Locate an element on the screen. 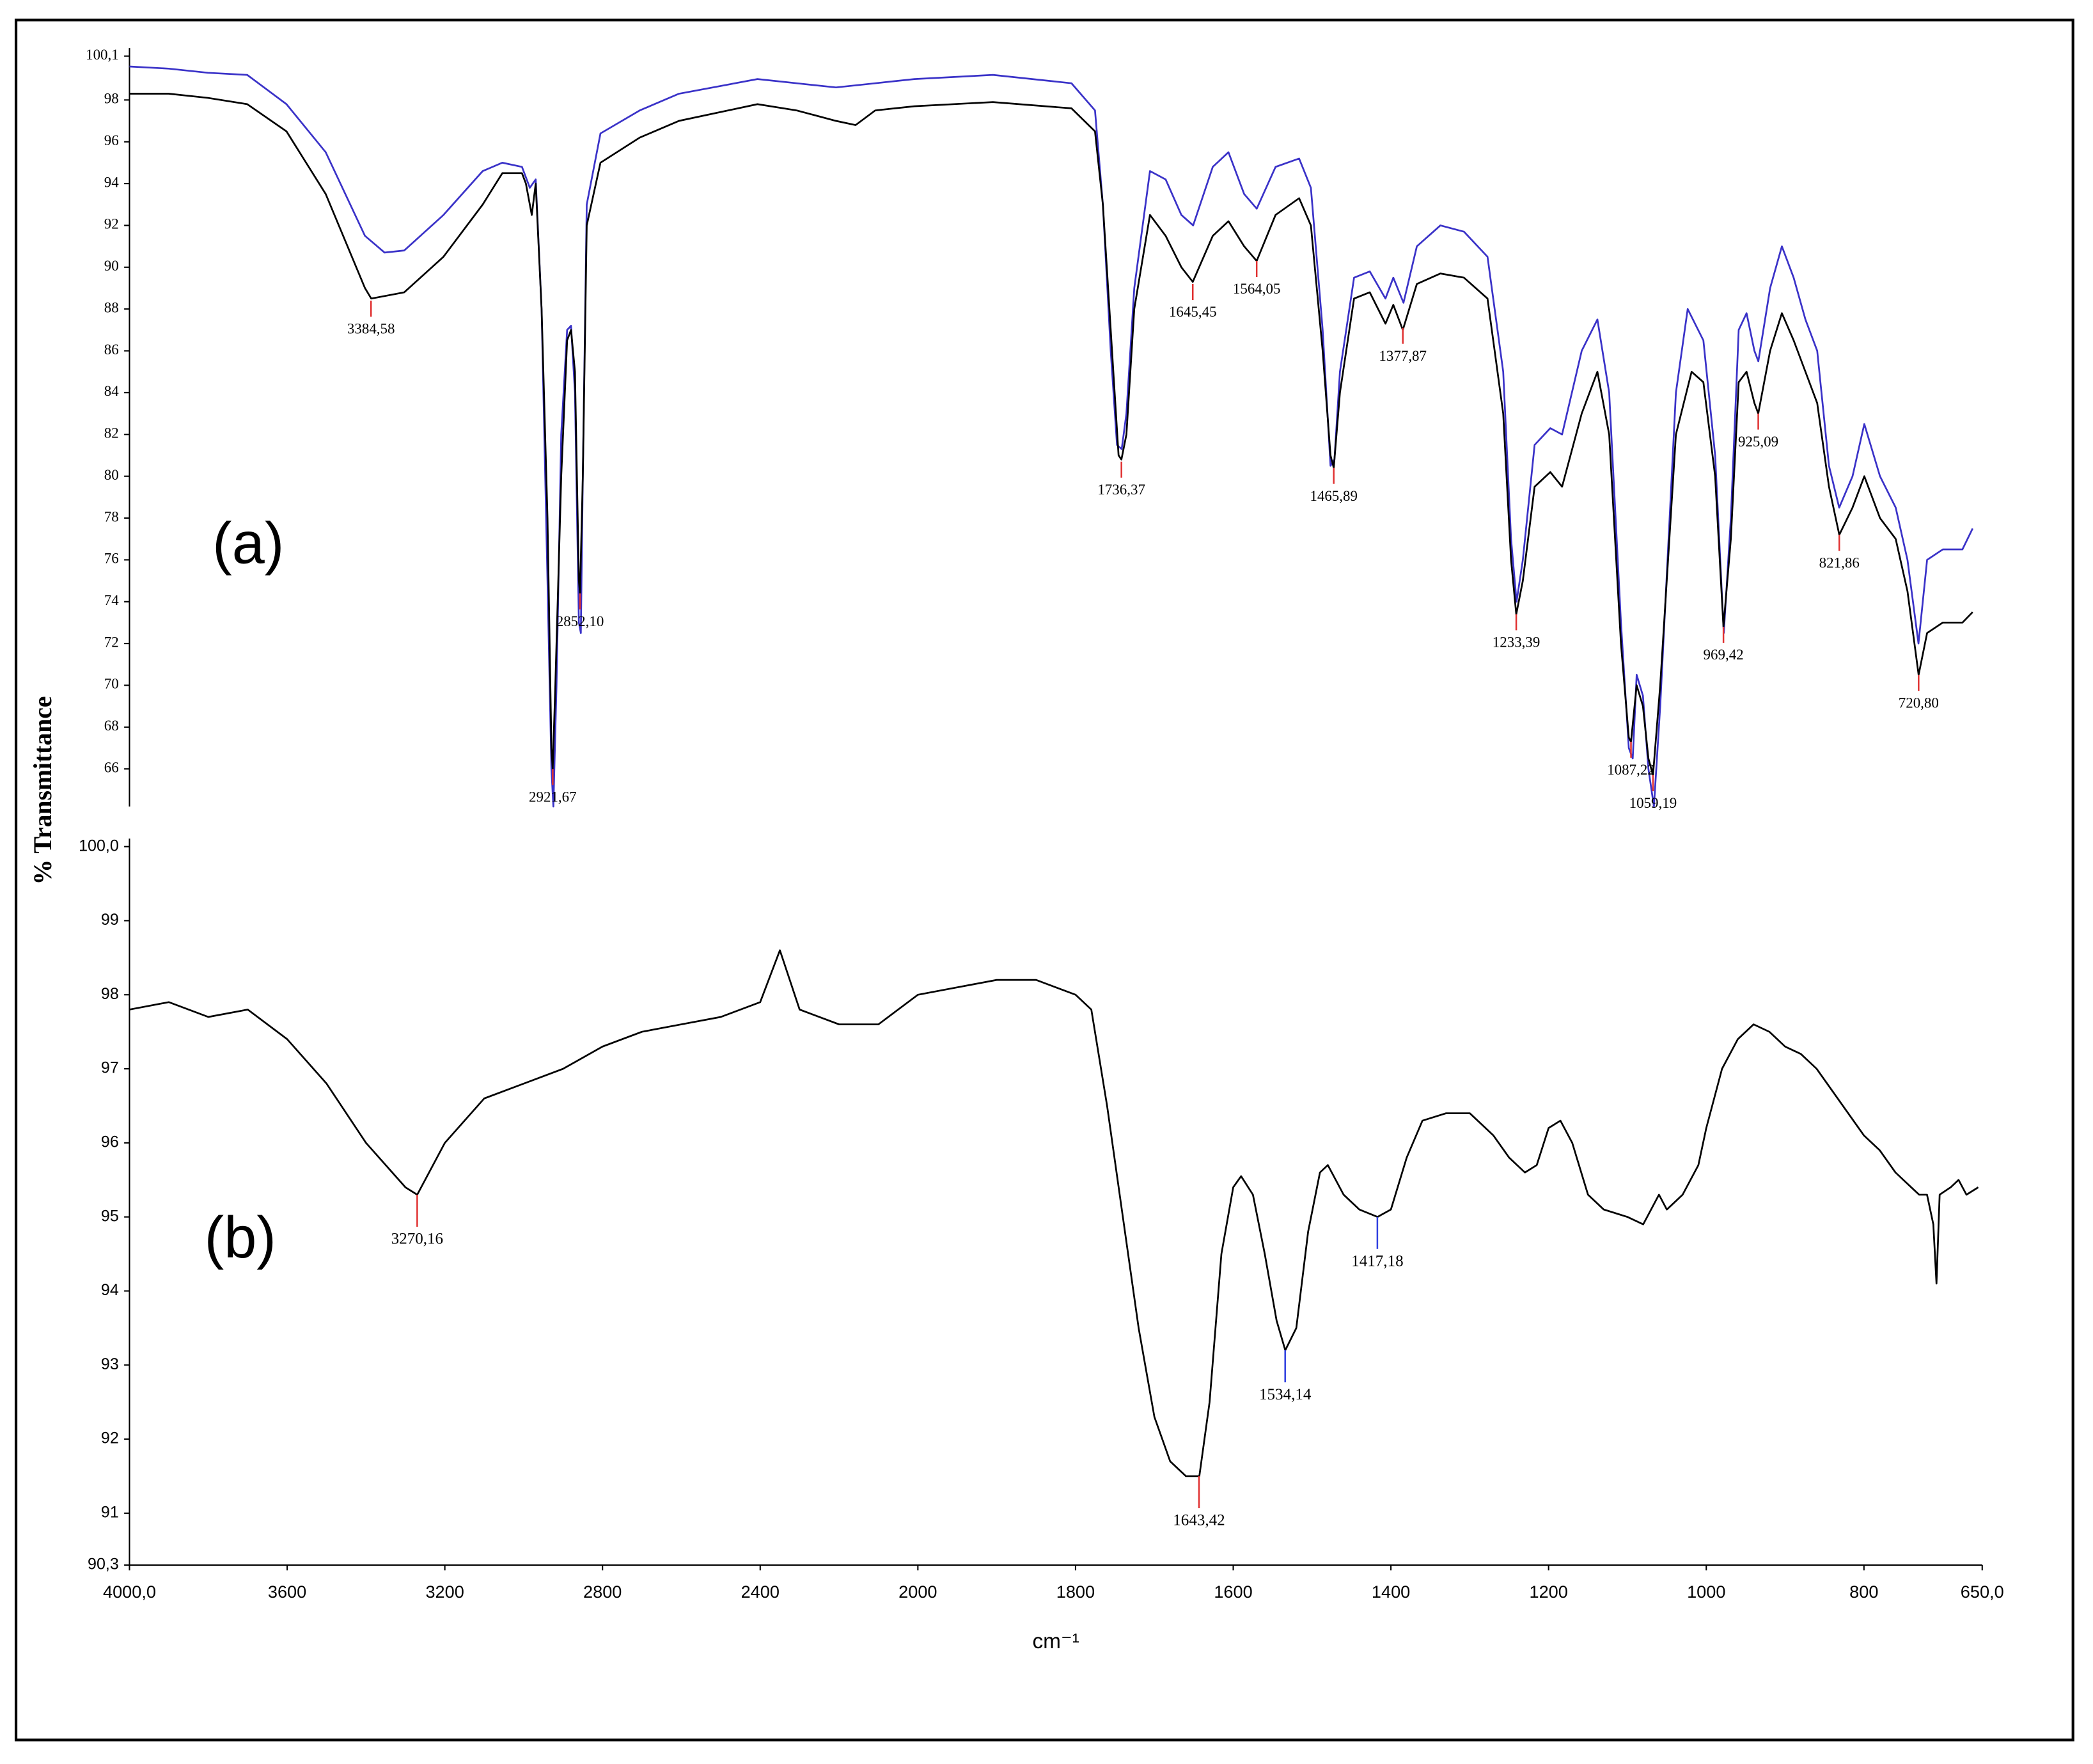  peak-label: 720,80 is located at coordinates (1919, 703).